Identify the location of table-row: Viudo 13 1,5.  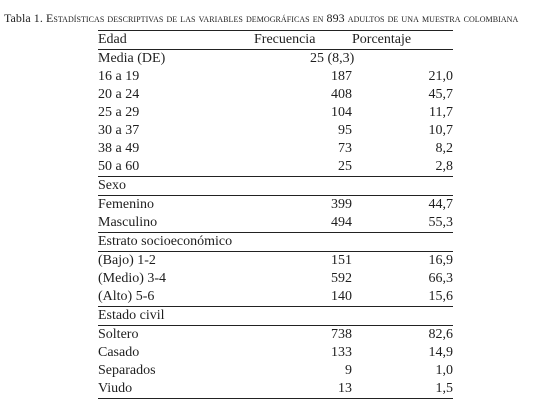
(275, 389).